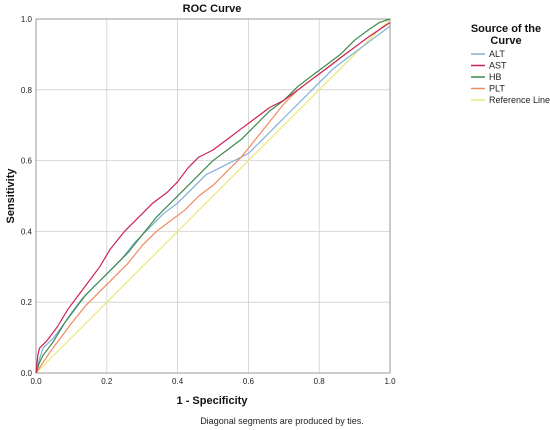  Describe the element at coordinates (212, 9) in the screenshot. I see `chart-title: ROC Curve` at that location.